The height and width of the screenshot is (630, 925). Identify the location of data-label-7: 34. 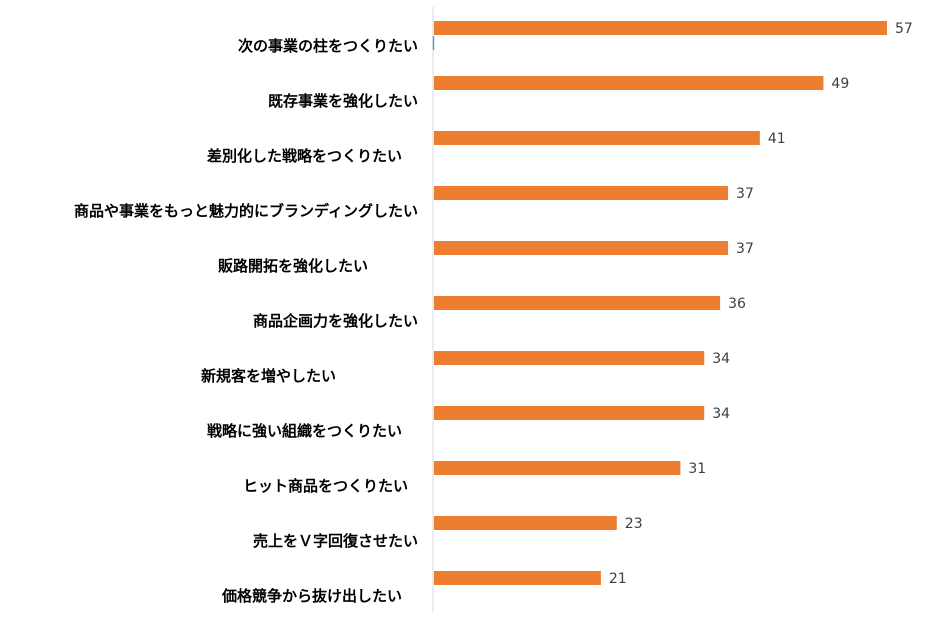
(721, 359).